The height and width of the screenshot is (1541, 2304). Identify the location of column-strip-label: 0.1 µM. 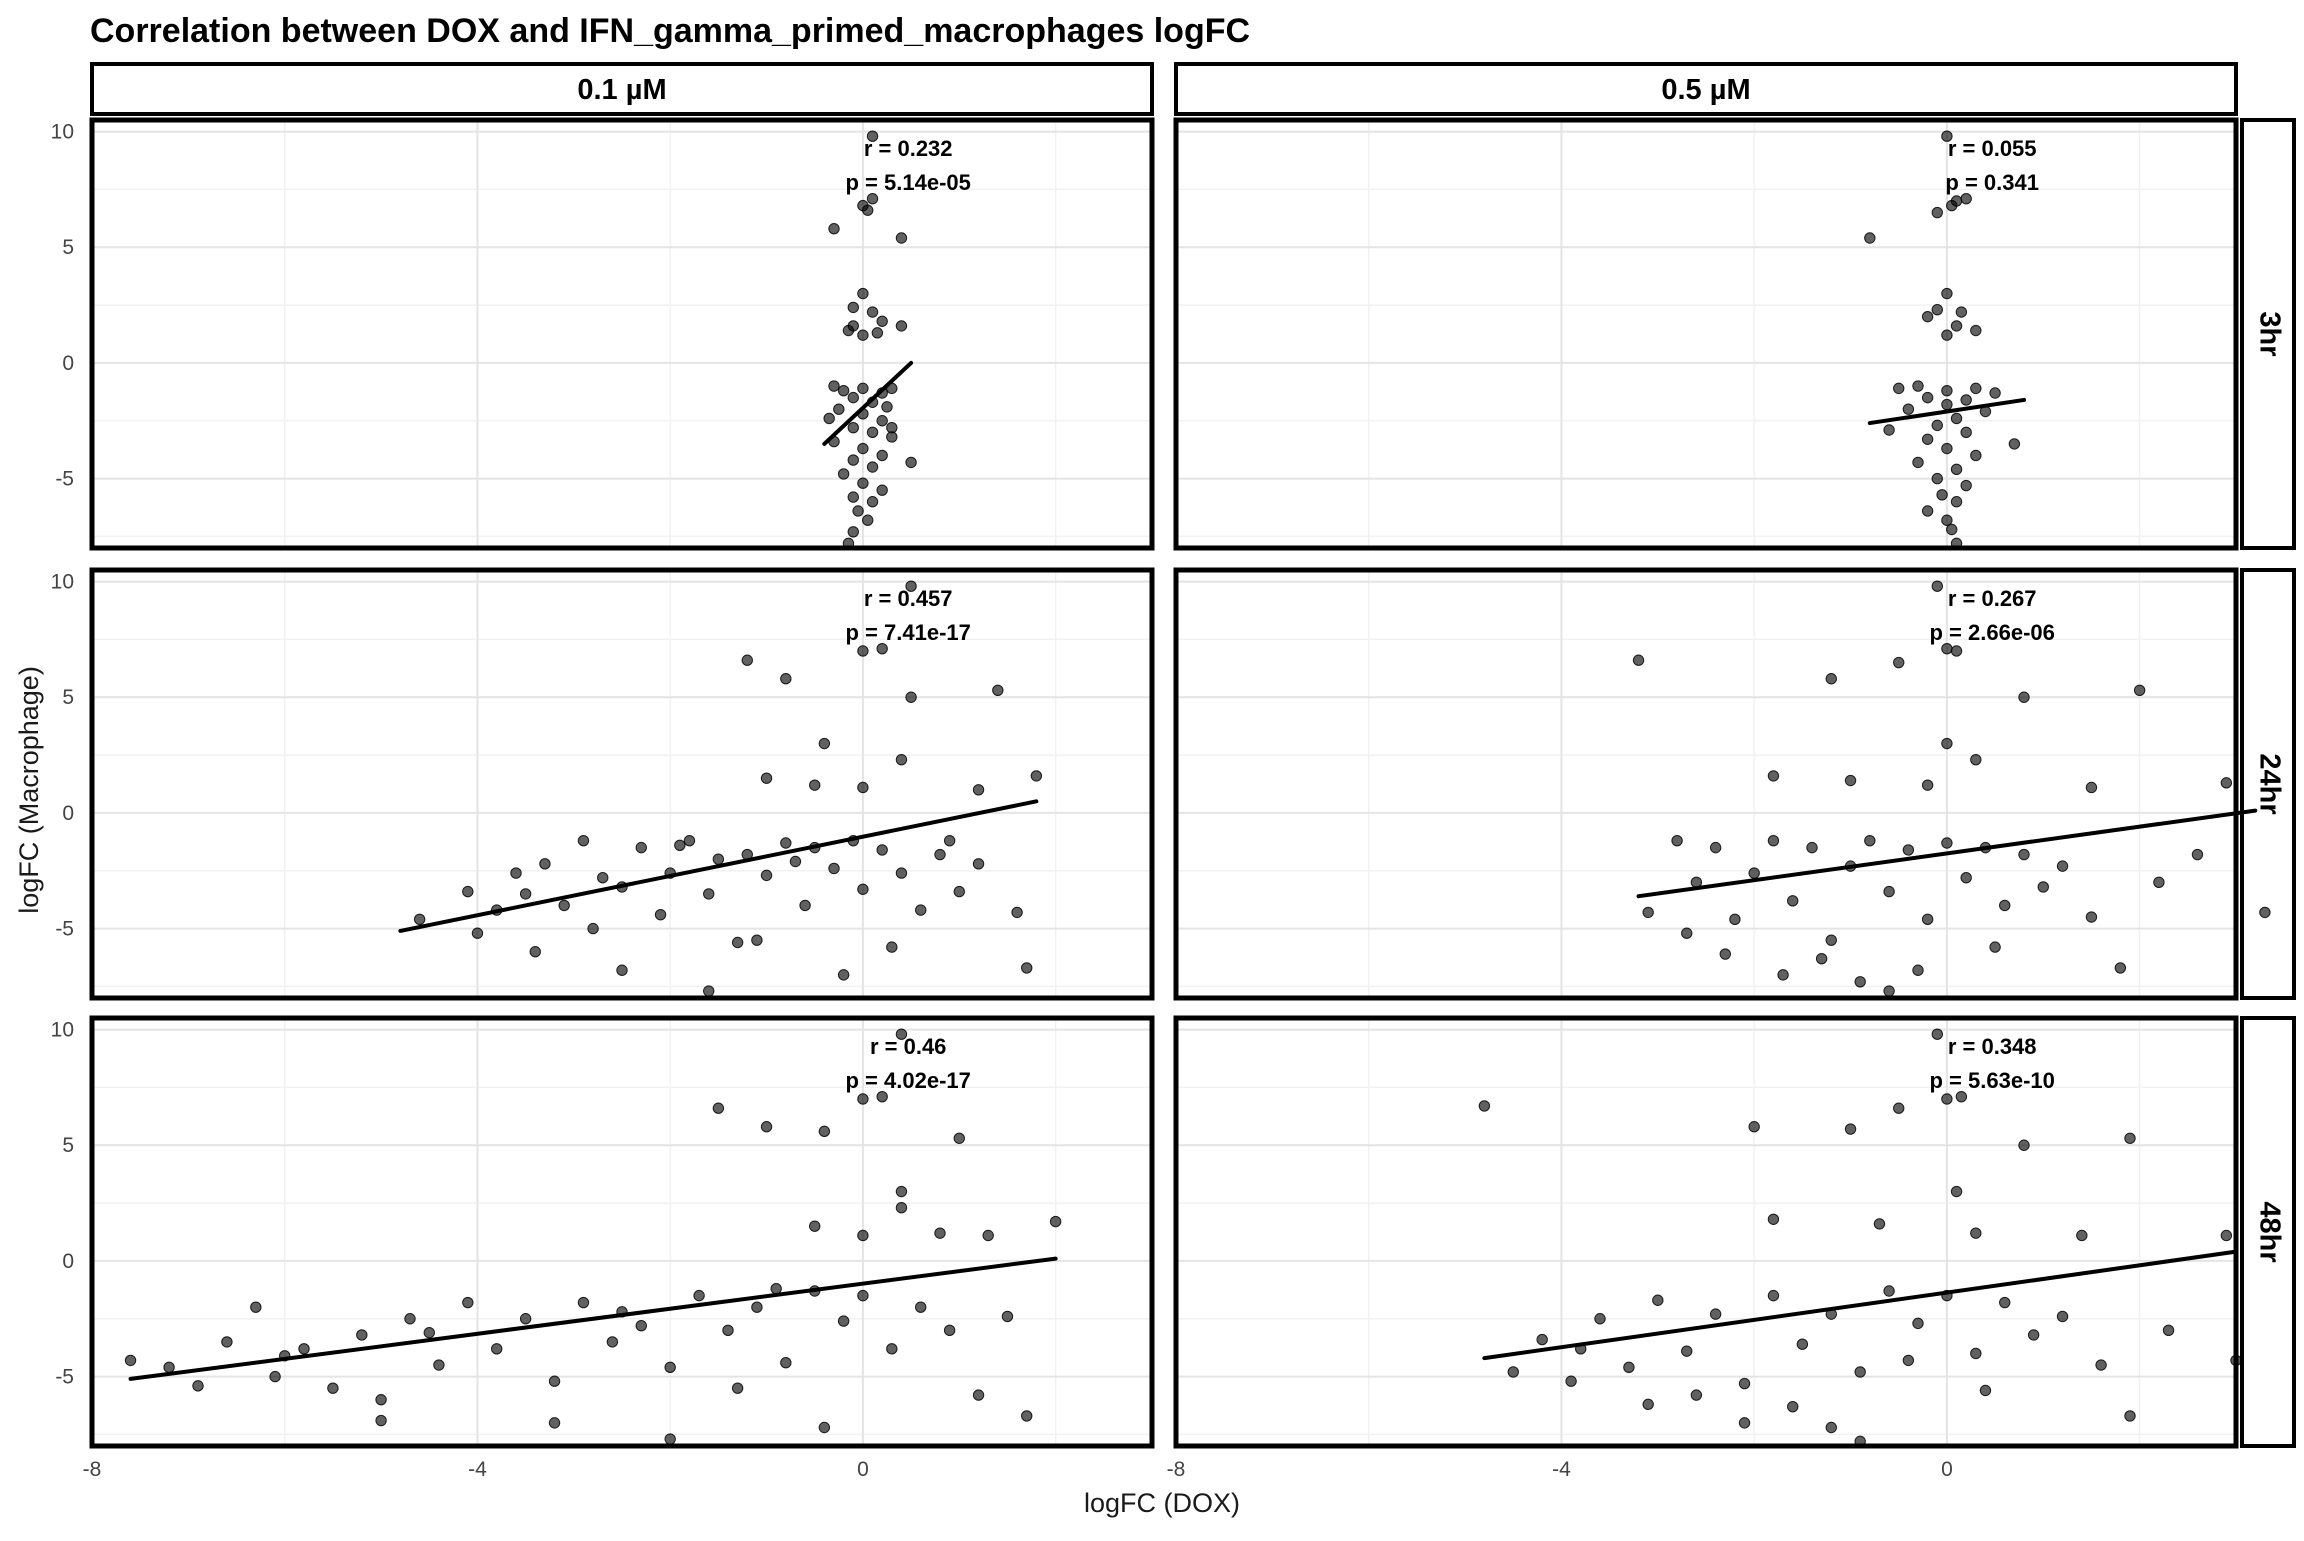
(621, 90).